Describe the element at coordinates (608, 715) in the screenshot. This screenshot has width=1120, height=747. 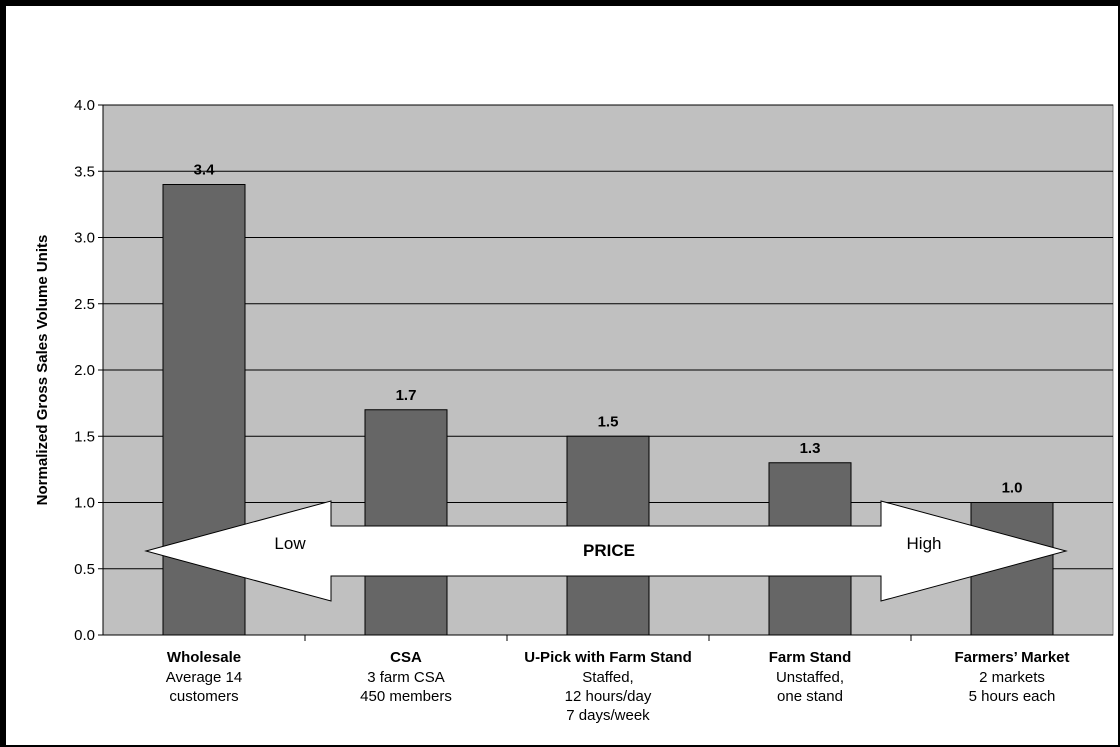
I see `category-subtitle: 7 days/week` at that location.